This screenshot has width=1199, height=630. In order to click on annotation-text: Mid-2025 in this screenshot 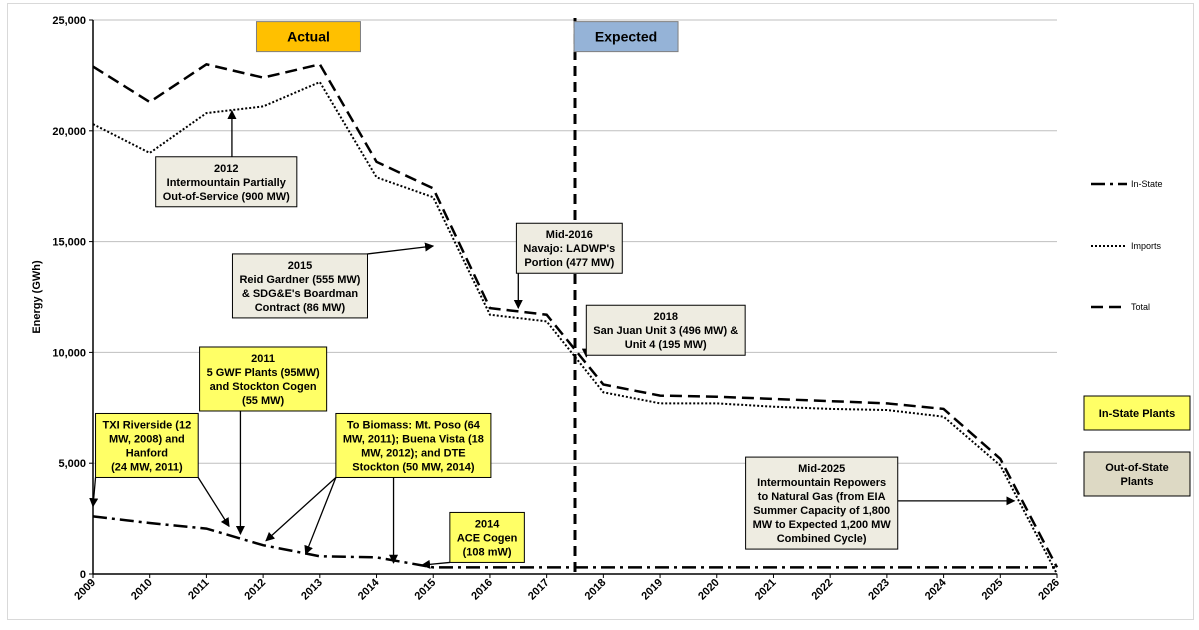, I will do `click(821, 469)`.